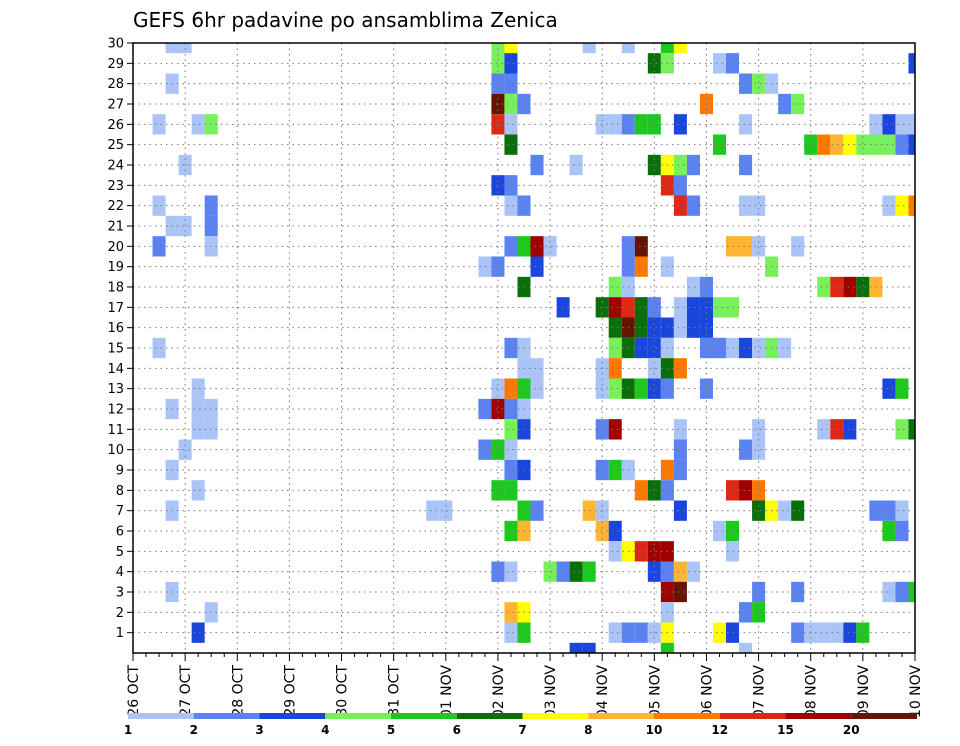  I want to click on y-tick-label: 23, so click(115, 186).